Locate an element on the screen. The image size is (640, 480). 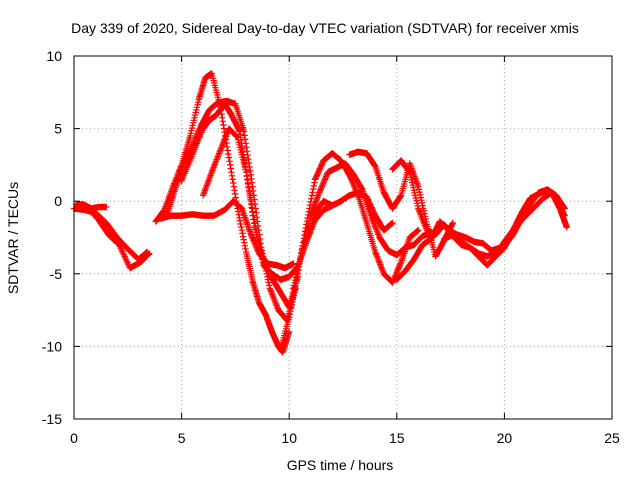
y-tick-label: -15 is located at coordinates (52, 419).